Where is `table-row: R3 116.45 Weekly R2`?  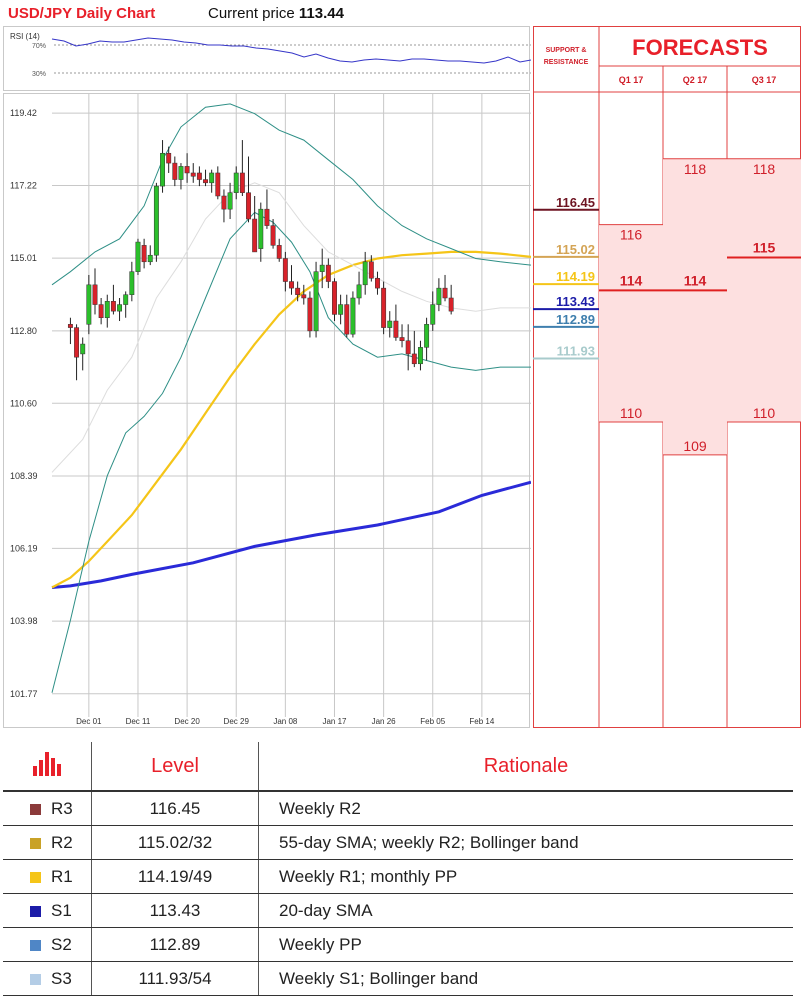 table-row: R3 116.45 Weekly R2 is located at coordinates (398, 808).